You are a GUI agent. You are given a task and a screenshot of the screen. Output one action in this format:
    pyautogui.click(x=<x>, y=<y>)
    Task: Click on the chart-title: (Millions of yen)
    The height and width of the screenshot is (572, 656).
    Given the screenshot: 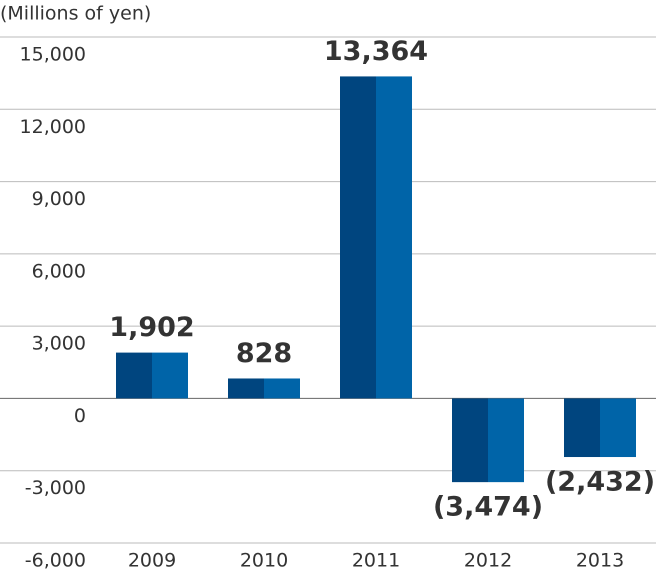 What is the action you would take?
    pyautogui.click(x=75, y=14)
    